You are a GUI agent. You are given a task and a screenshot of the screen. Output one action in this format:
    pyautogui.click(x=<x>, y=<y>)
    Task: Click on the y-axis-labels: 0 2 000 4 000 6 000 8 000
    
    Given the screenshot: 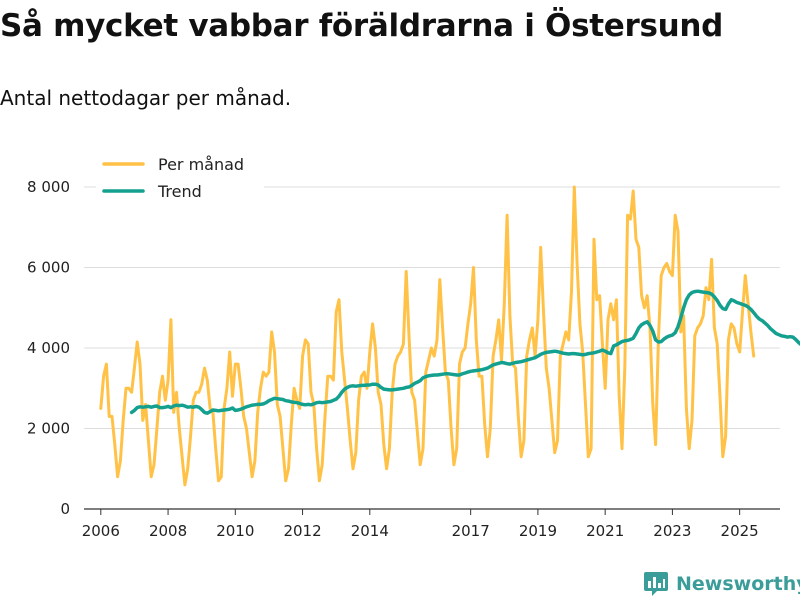 What is the action you would take?
    pyautogui.click(x=48, y=348)
    